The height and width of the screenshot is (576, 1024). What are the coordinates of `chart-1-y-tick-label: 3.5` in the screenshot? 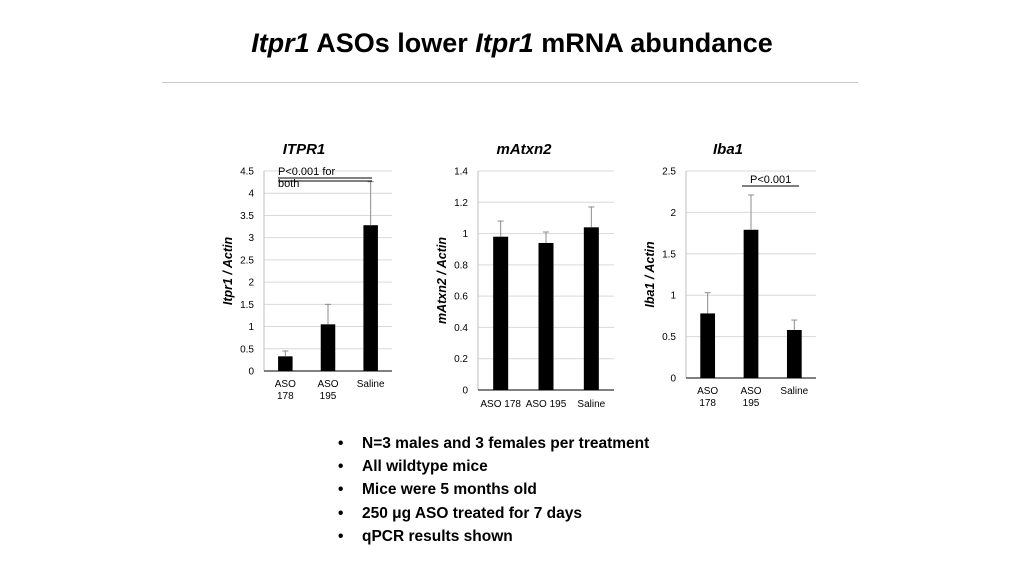 It's located at (247, 216).